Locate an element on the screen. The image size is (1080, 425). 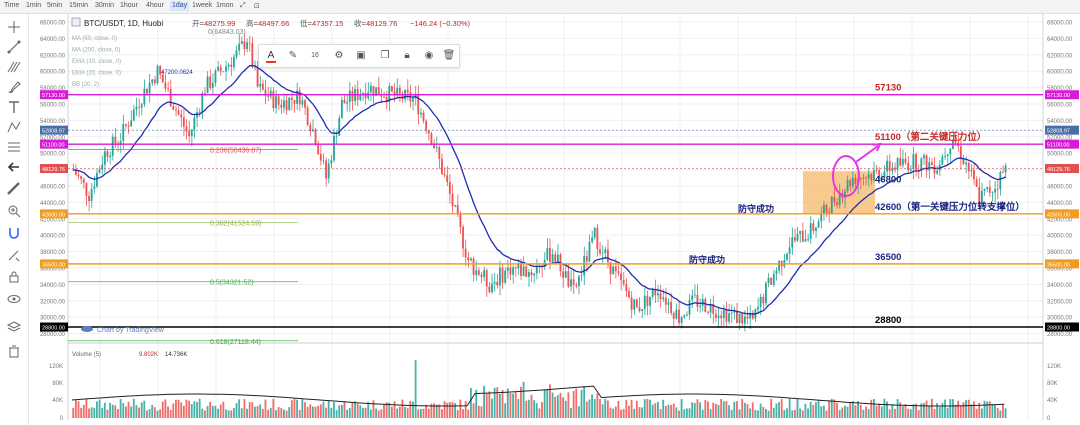
text-color-icon: A is located at coordinates (271, 56).